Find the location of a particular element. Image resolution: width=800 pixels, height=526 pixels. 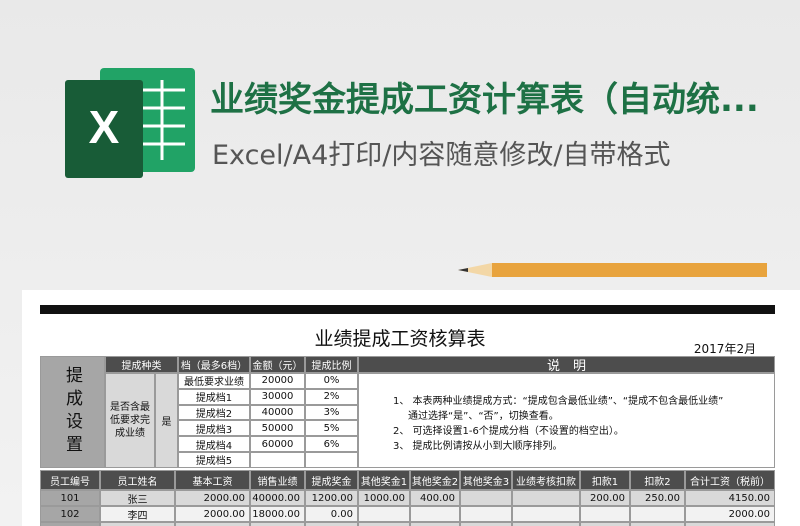

table-cell: 200.00 is located at coordinates (605, 498).